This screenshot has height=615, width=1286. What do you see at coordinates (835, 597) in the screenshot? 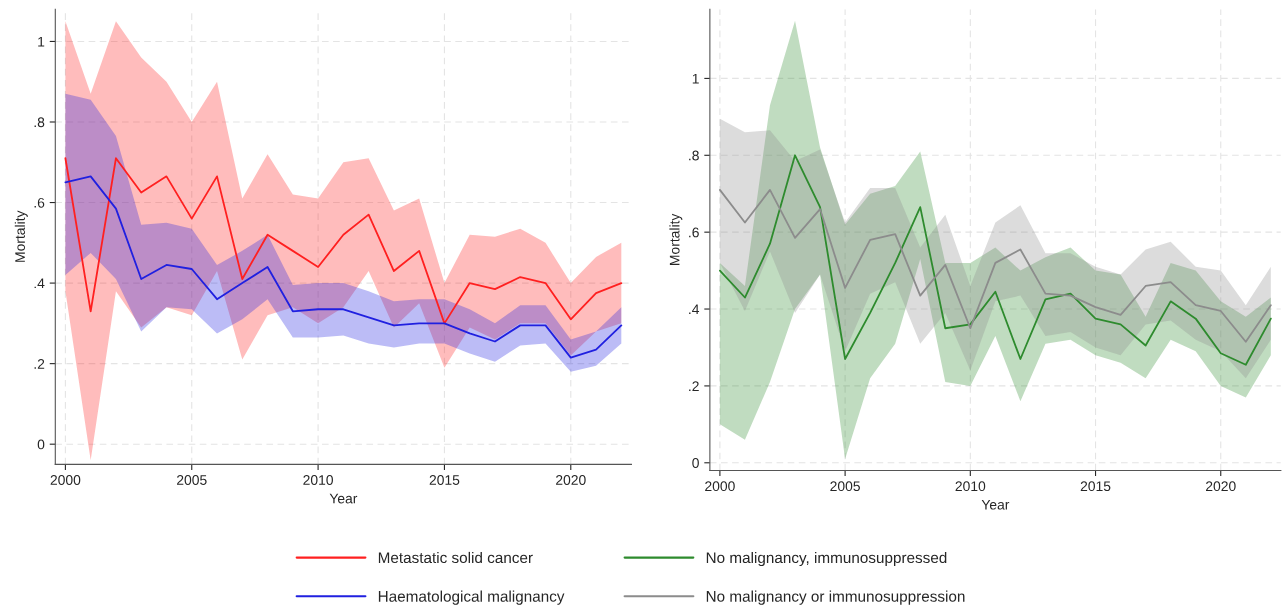
I see `legend-label: No malignancy or immunosuppression` at bounding box center [835, 597].